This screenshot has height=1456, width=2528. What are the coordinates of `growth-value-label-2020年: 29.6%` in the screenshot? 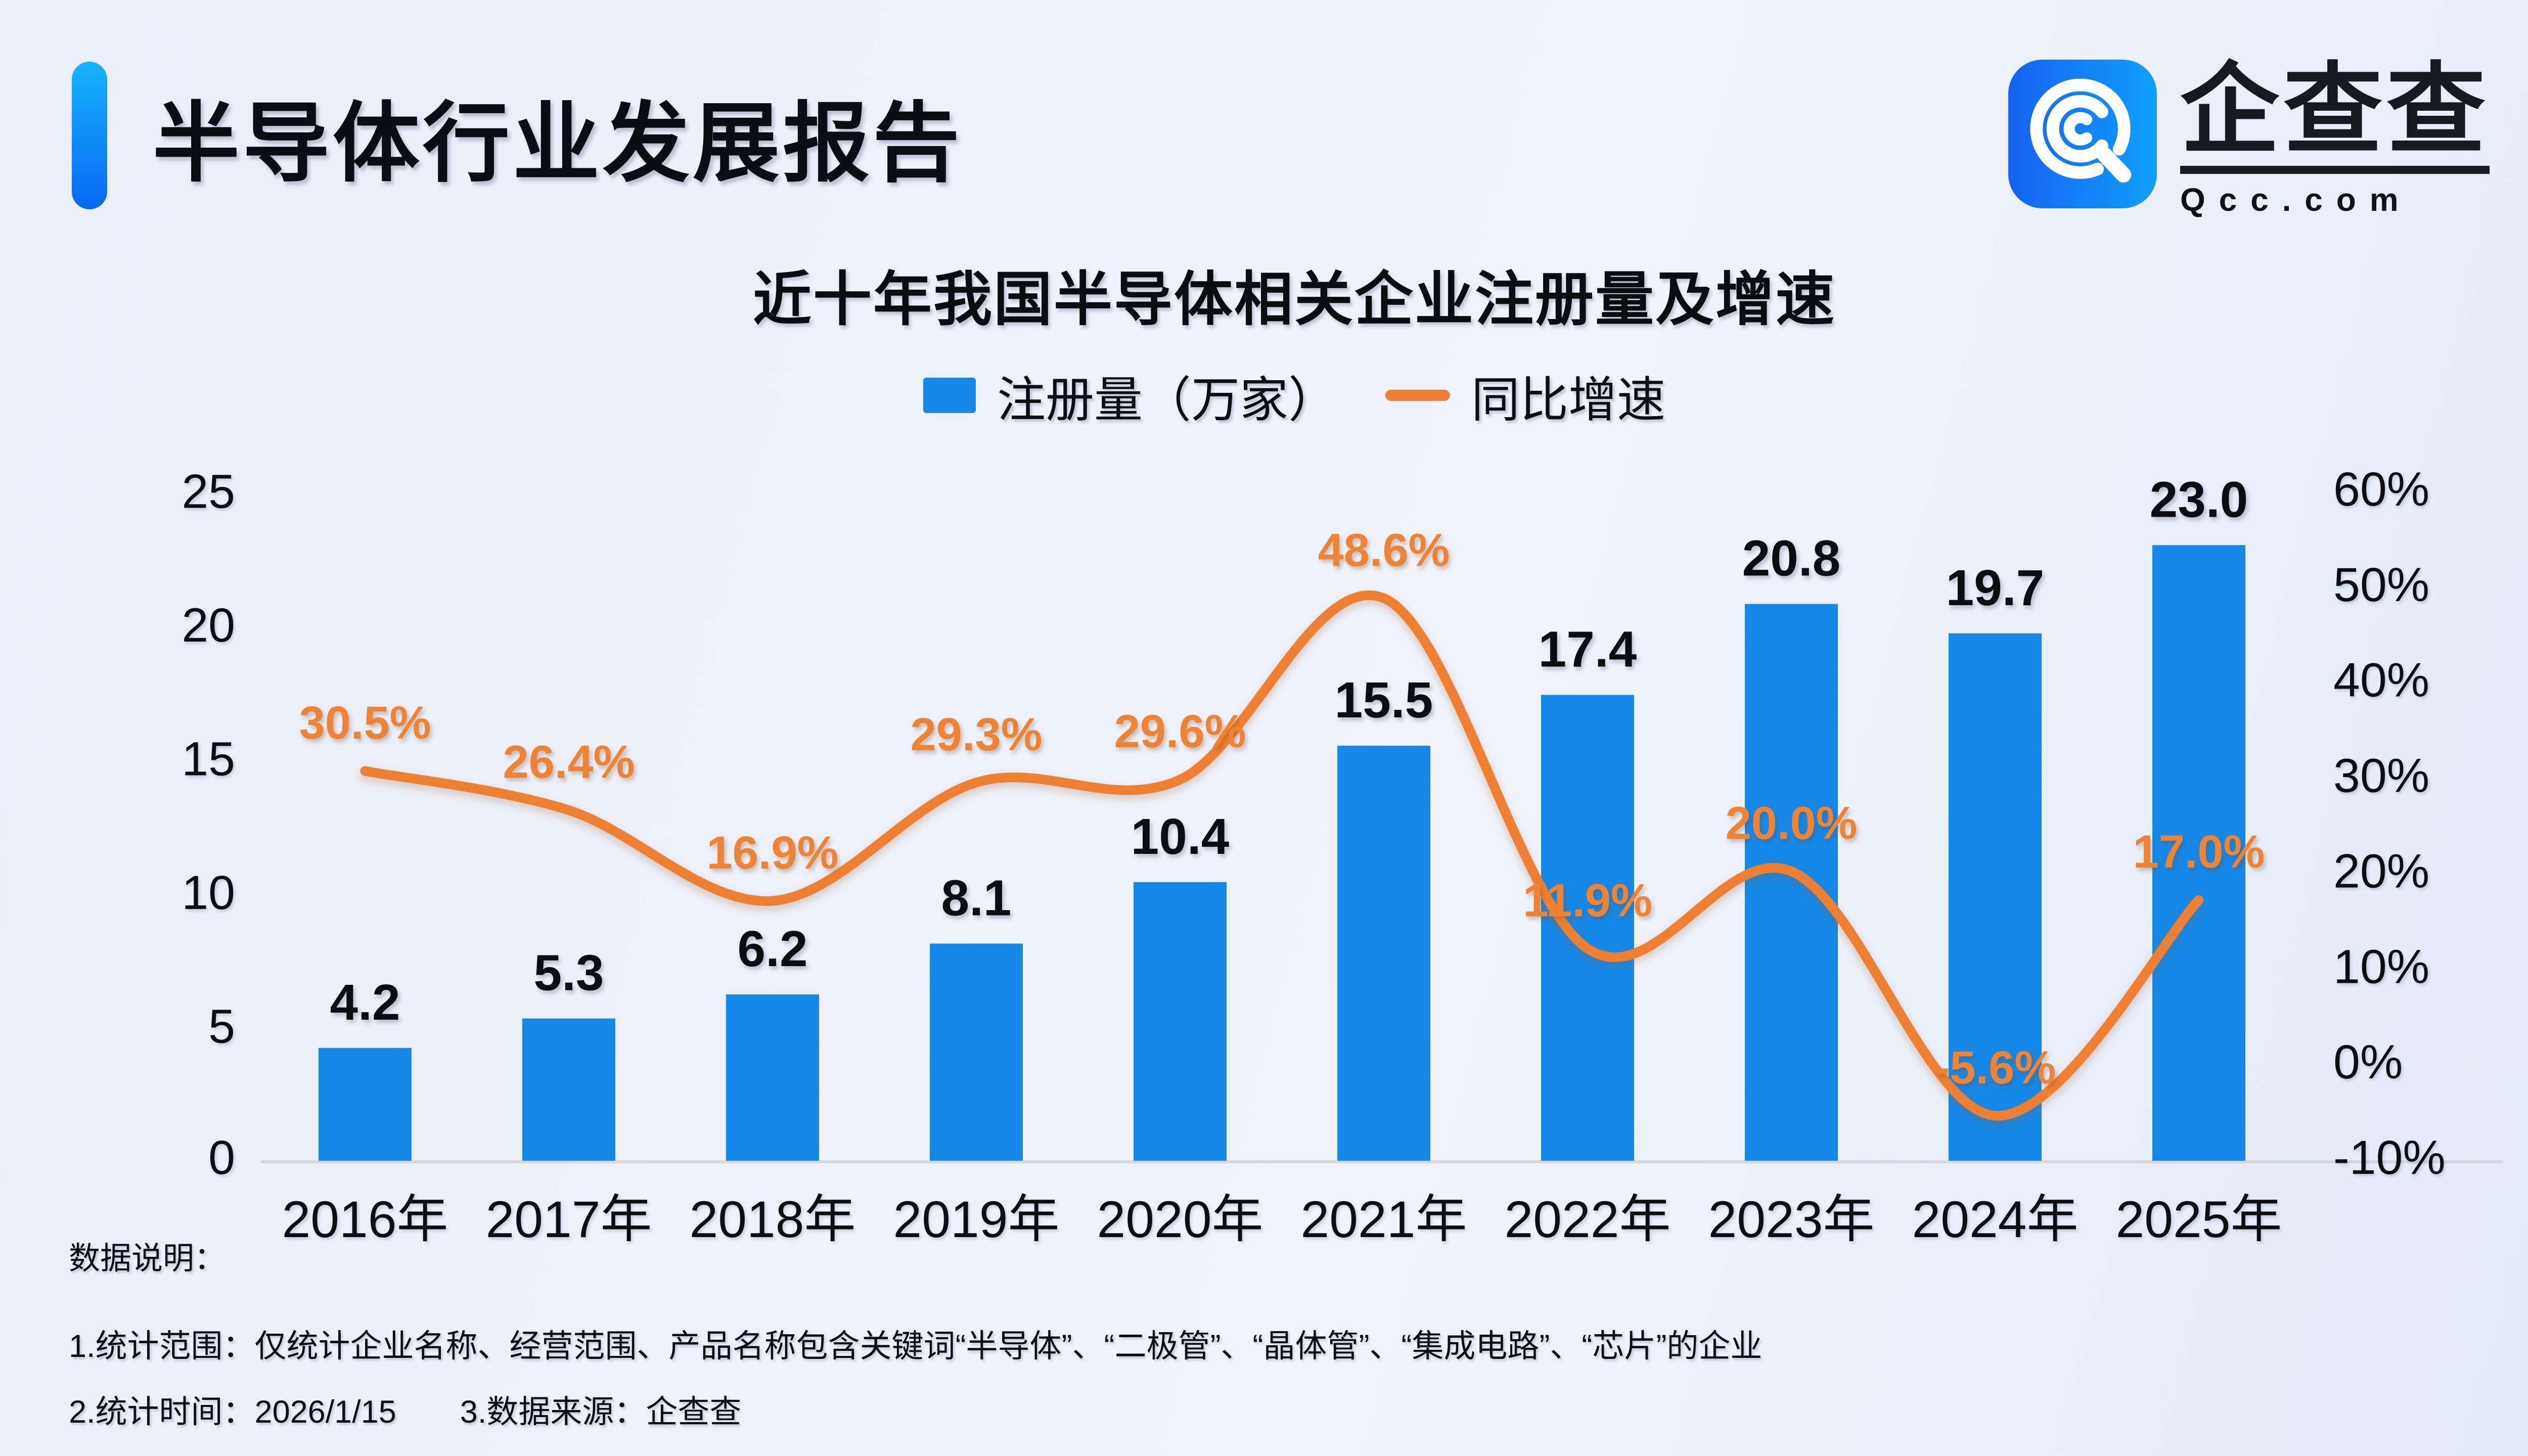 It's located at (1180, 731).